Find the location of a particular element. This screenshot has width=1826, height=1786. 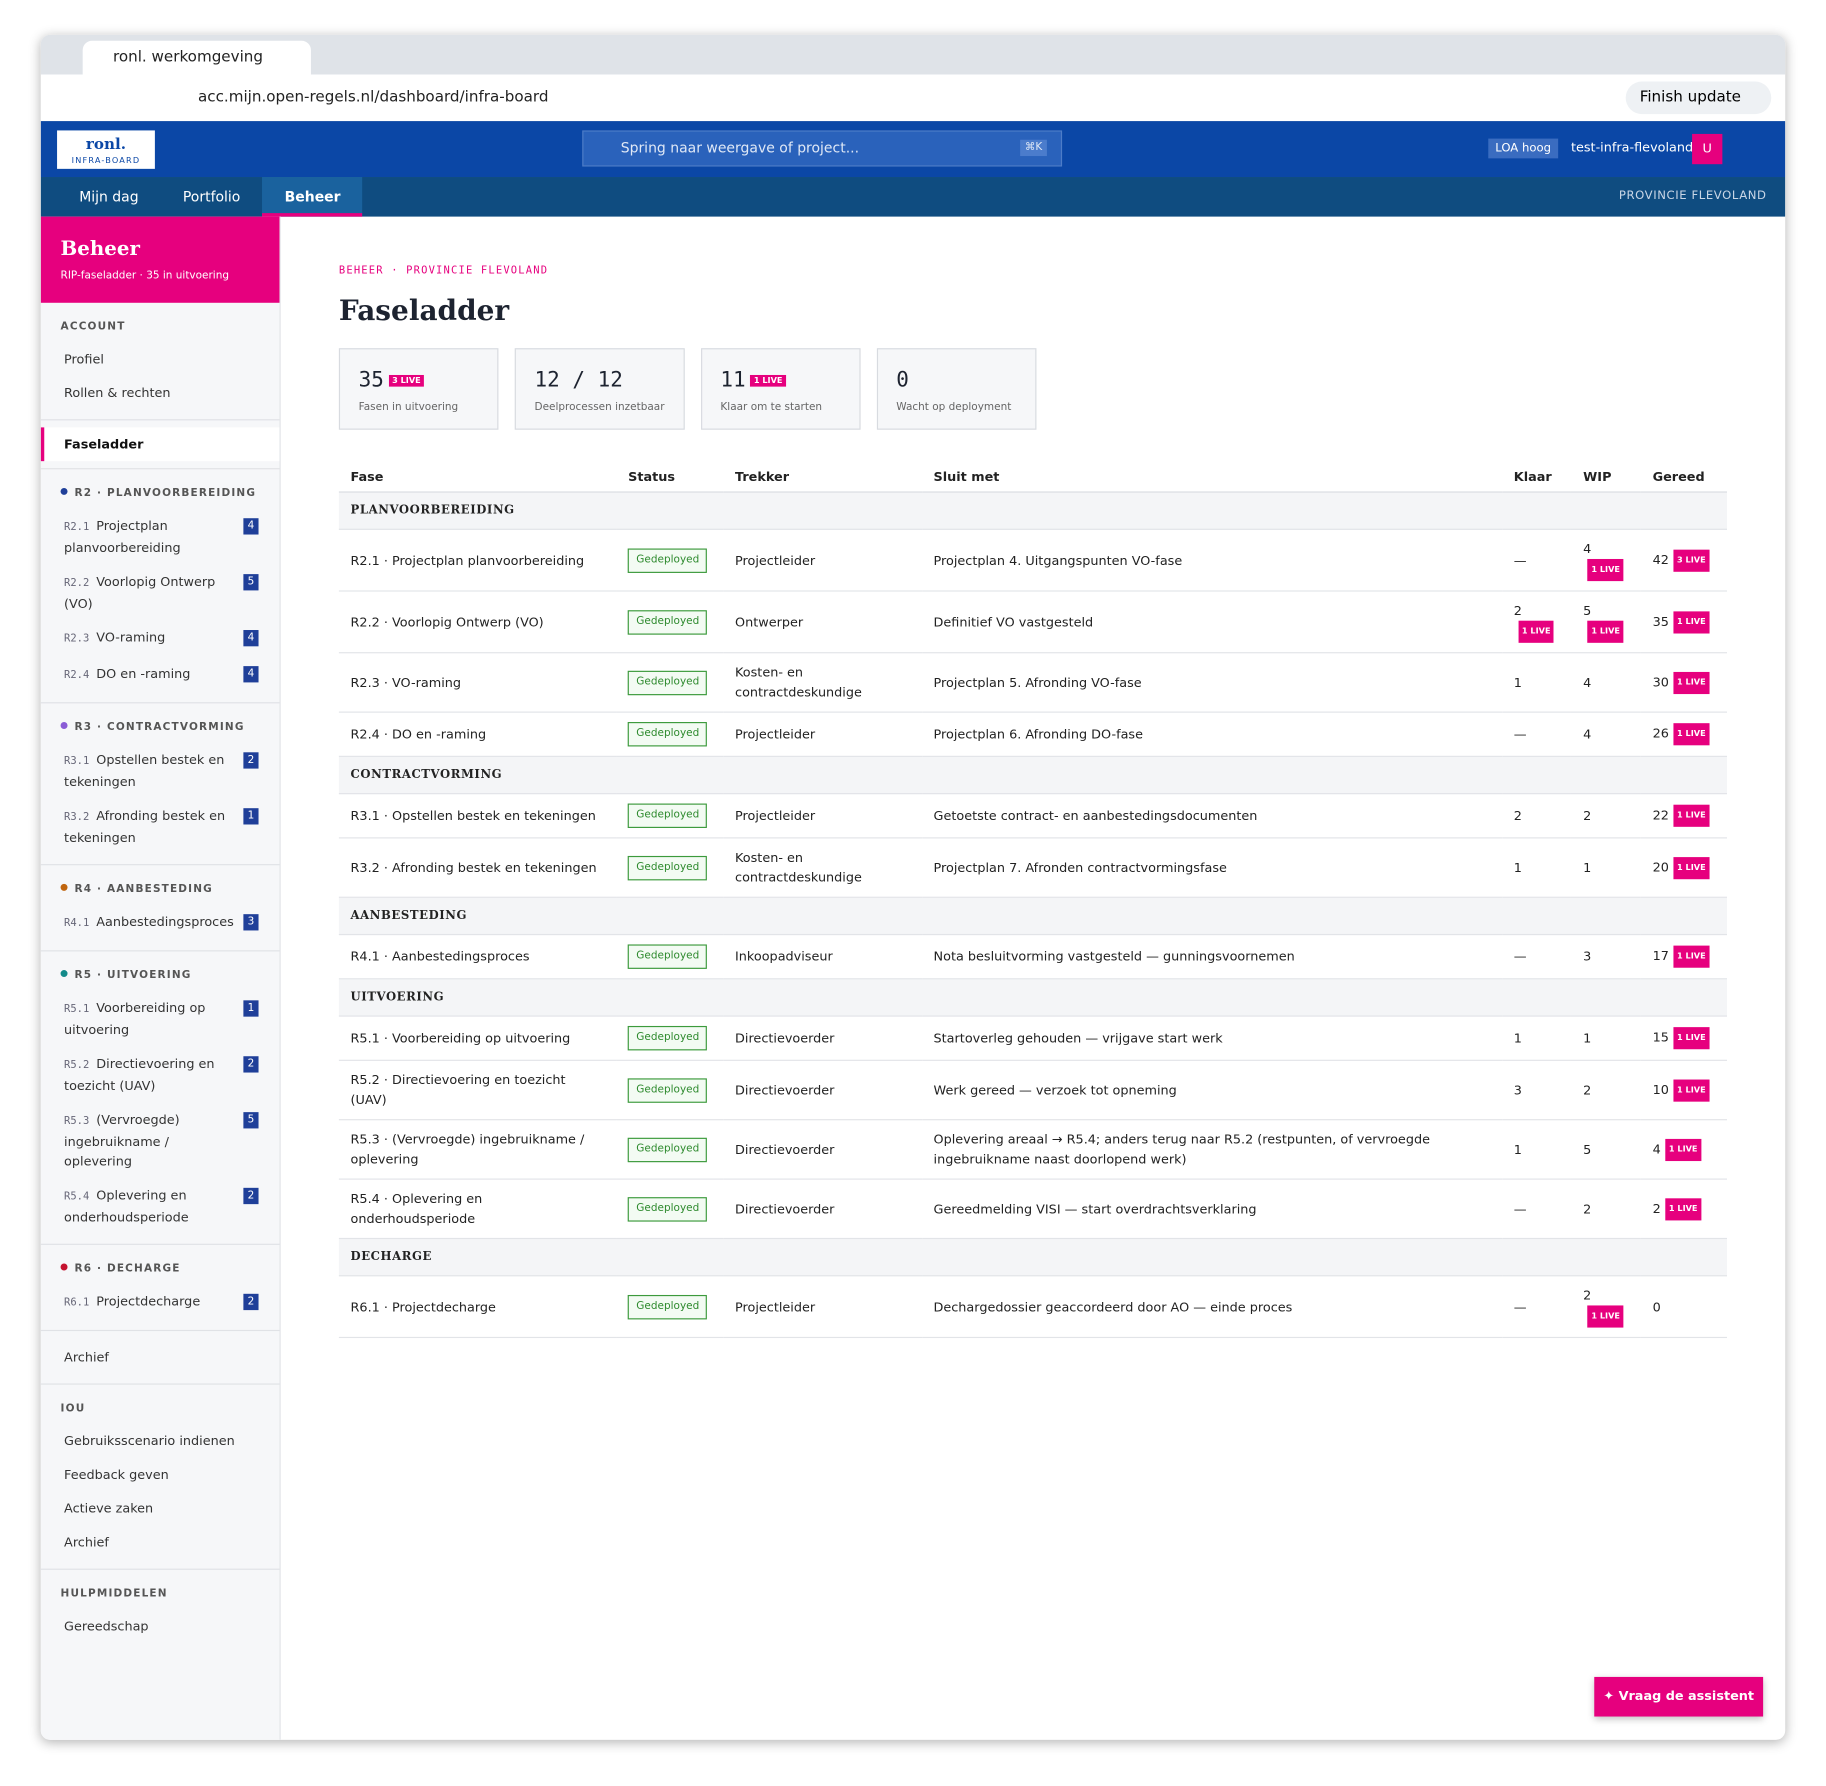

sidebar-link: Gereedschap is located at coordinates (106, 1626).